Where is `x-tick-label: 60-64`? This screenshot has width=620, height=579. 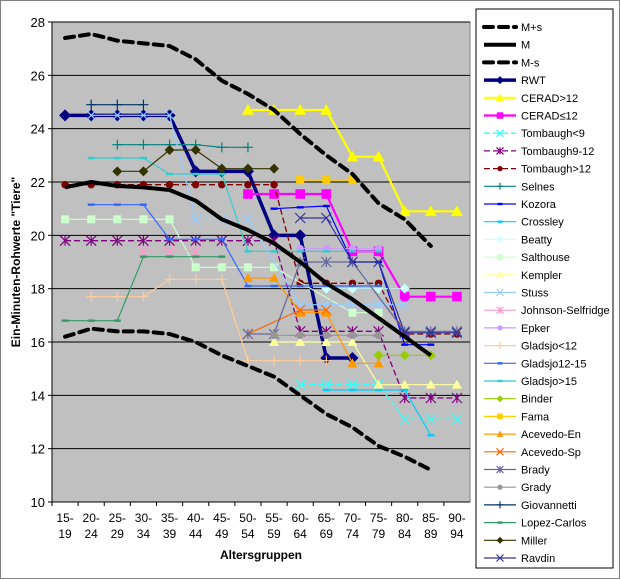
x-tick-label: 60-64 is located at coordinates (300, 526).